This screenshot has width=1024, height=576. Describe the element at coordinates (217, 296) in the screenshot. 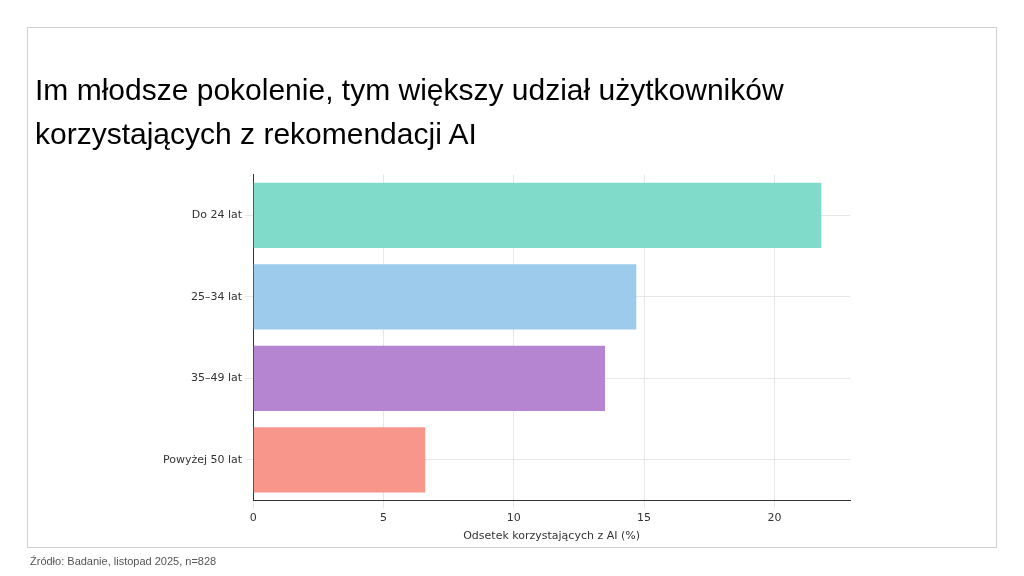

I see `y-tick-label: 25–34 lat` at that location.